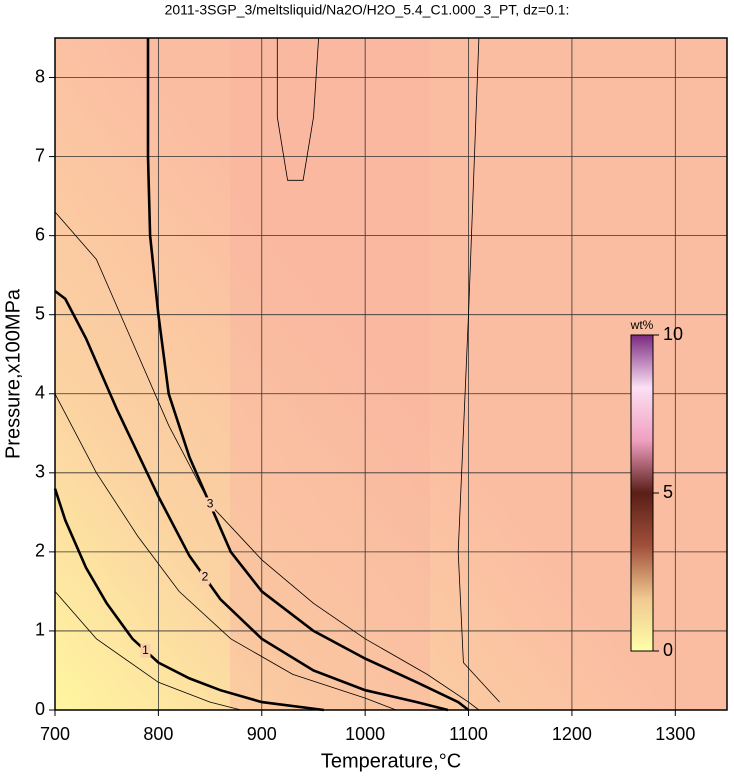 This screenshot has width=734, height=781. Describe the element at coordinates (365, 734) in the screenshot. I see `x-tick-label: 1000` at that location.